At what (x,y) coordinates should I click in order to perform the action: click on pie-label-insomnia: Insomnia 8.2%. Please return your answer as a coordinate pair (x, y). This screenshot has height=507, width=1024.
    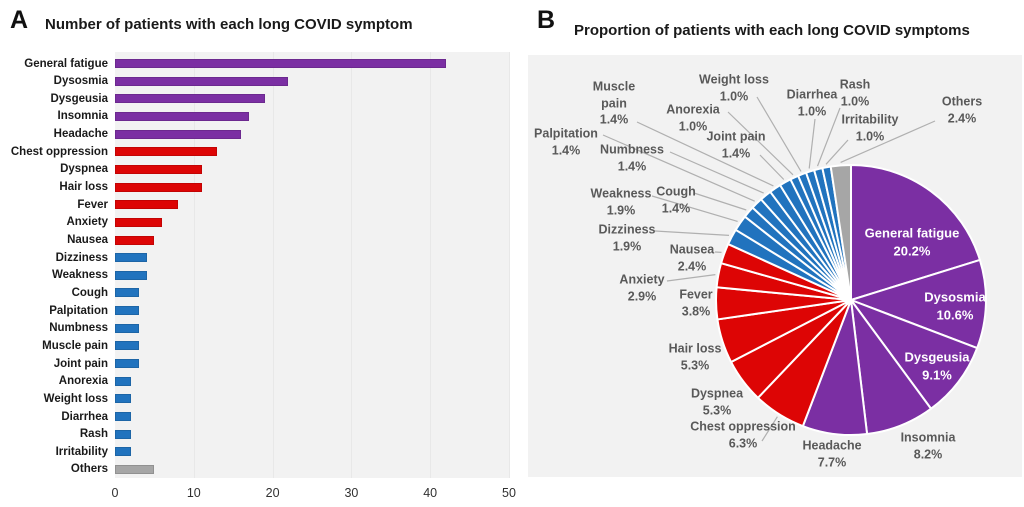
    Looking at the image, I should click on (928, 446).